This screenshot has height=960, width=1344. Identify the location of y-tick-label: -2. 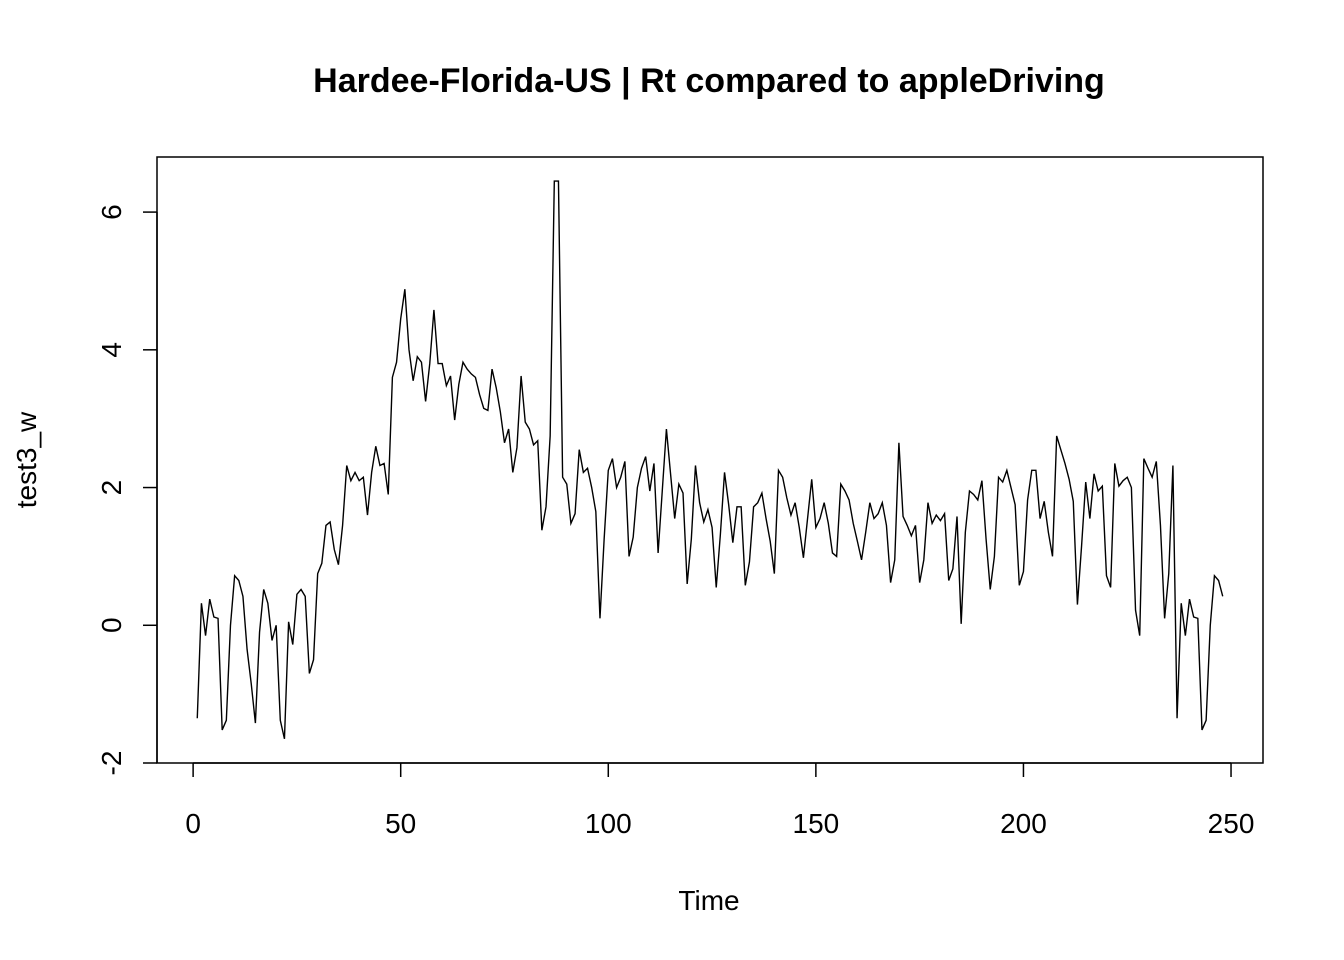
(111, 763).